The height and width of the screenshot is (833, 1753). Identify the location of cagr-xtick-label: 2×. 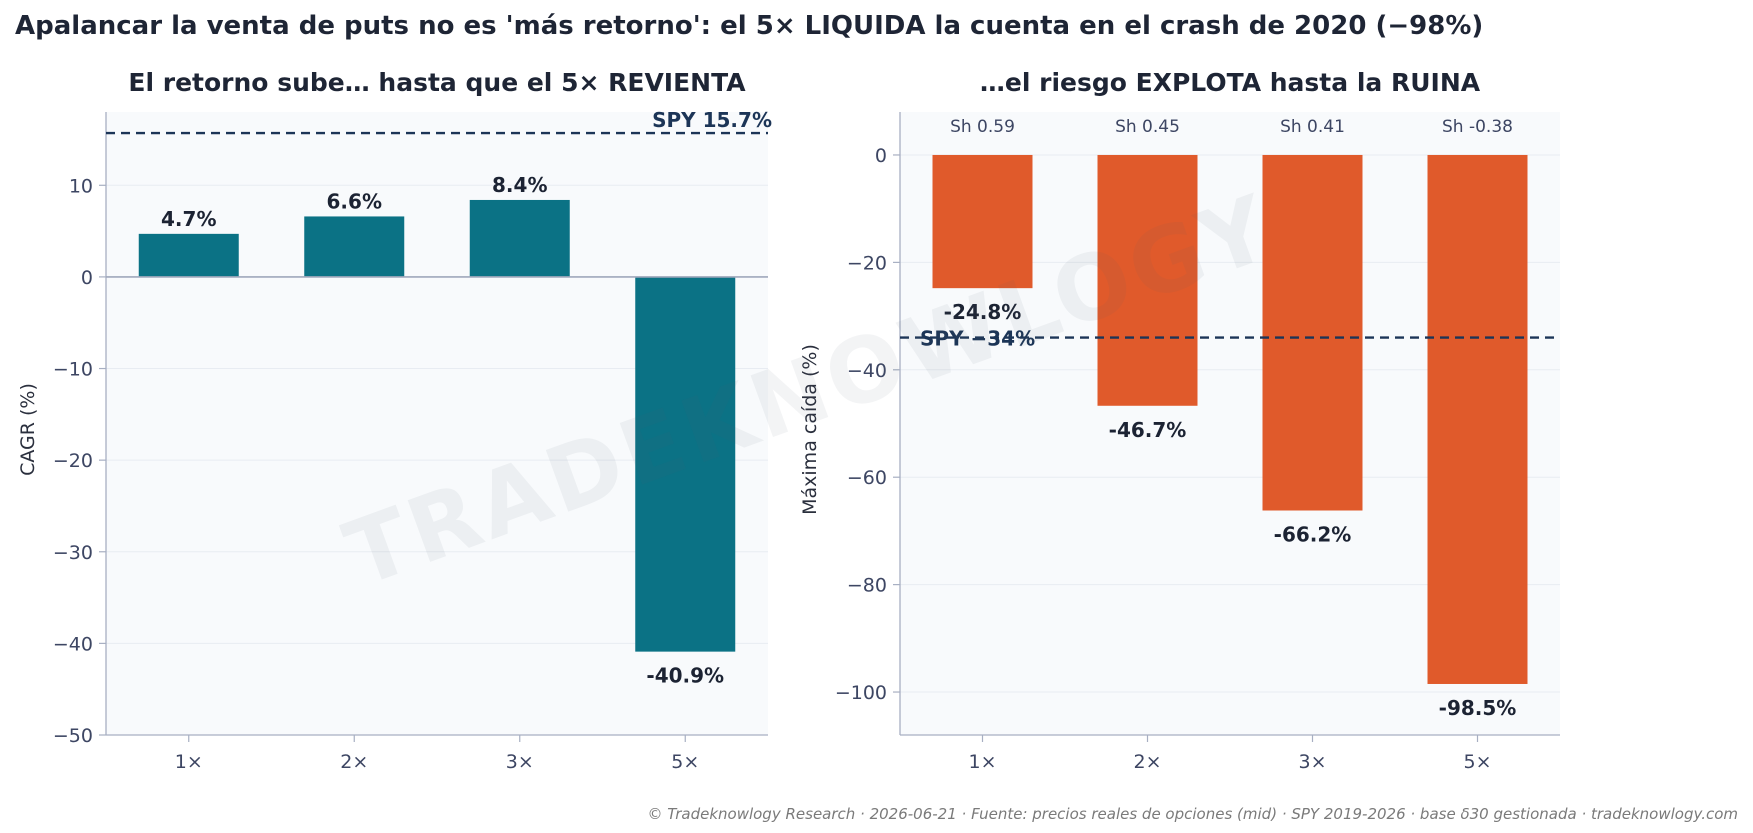
(354, 762).